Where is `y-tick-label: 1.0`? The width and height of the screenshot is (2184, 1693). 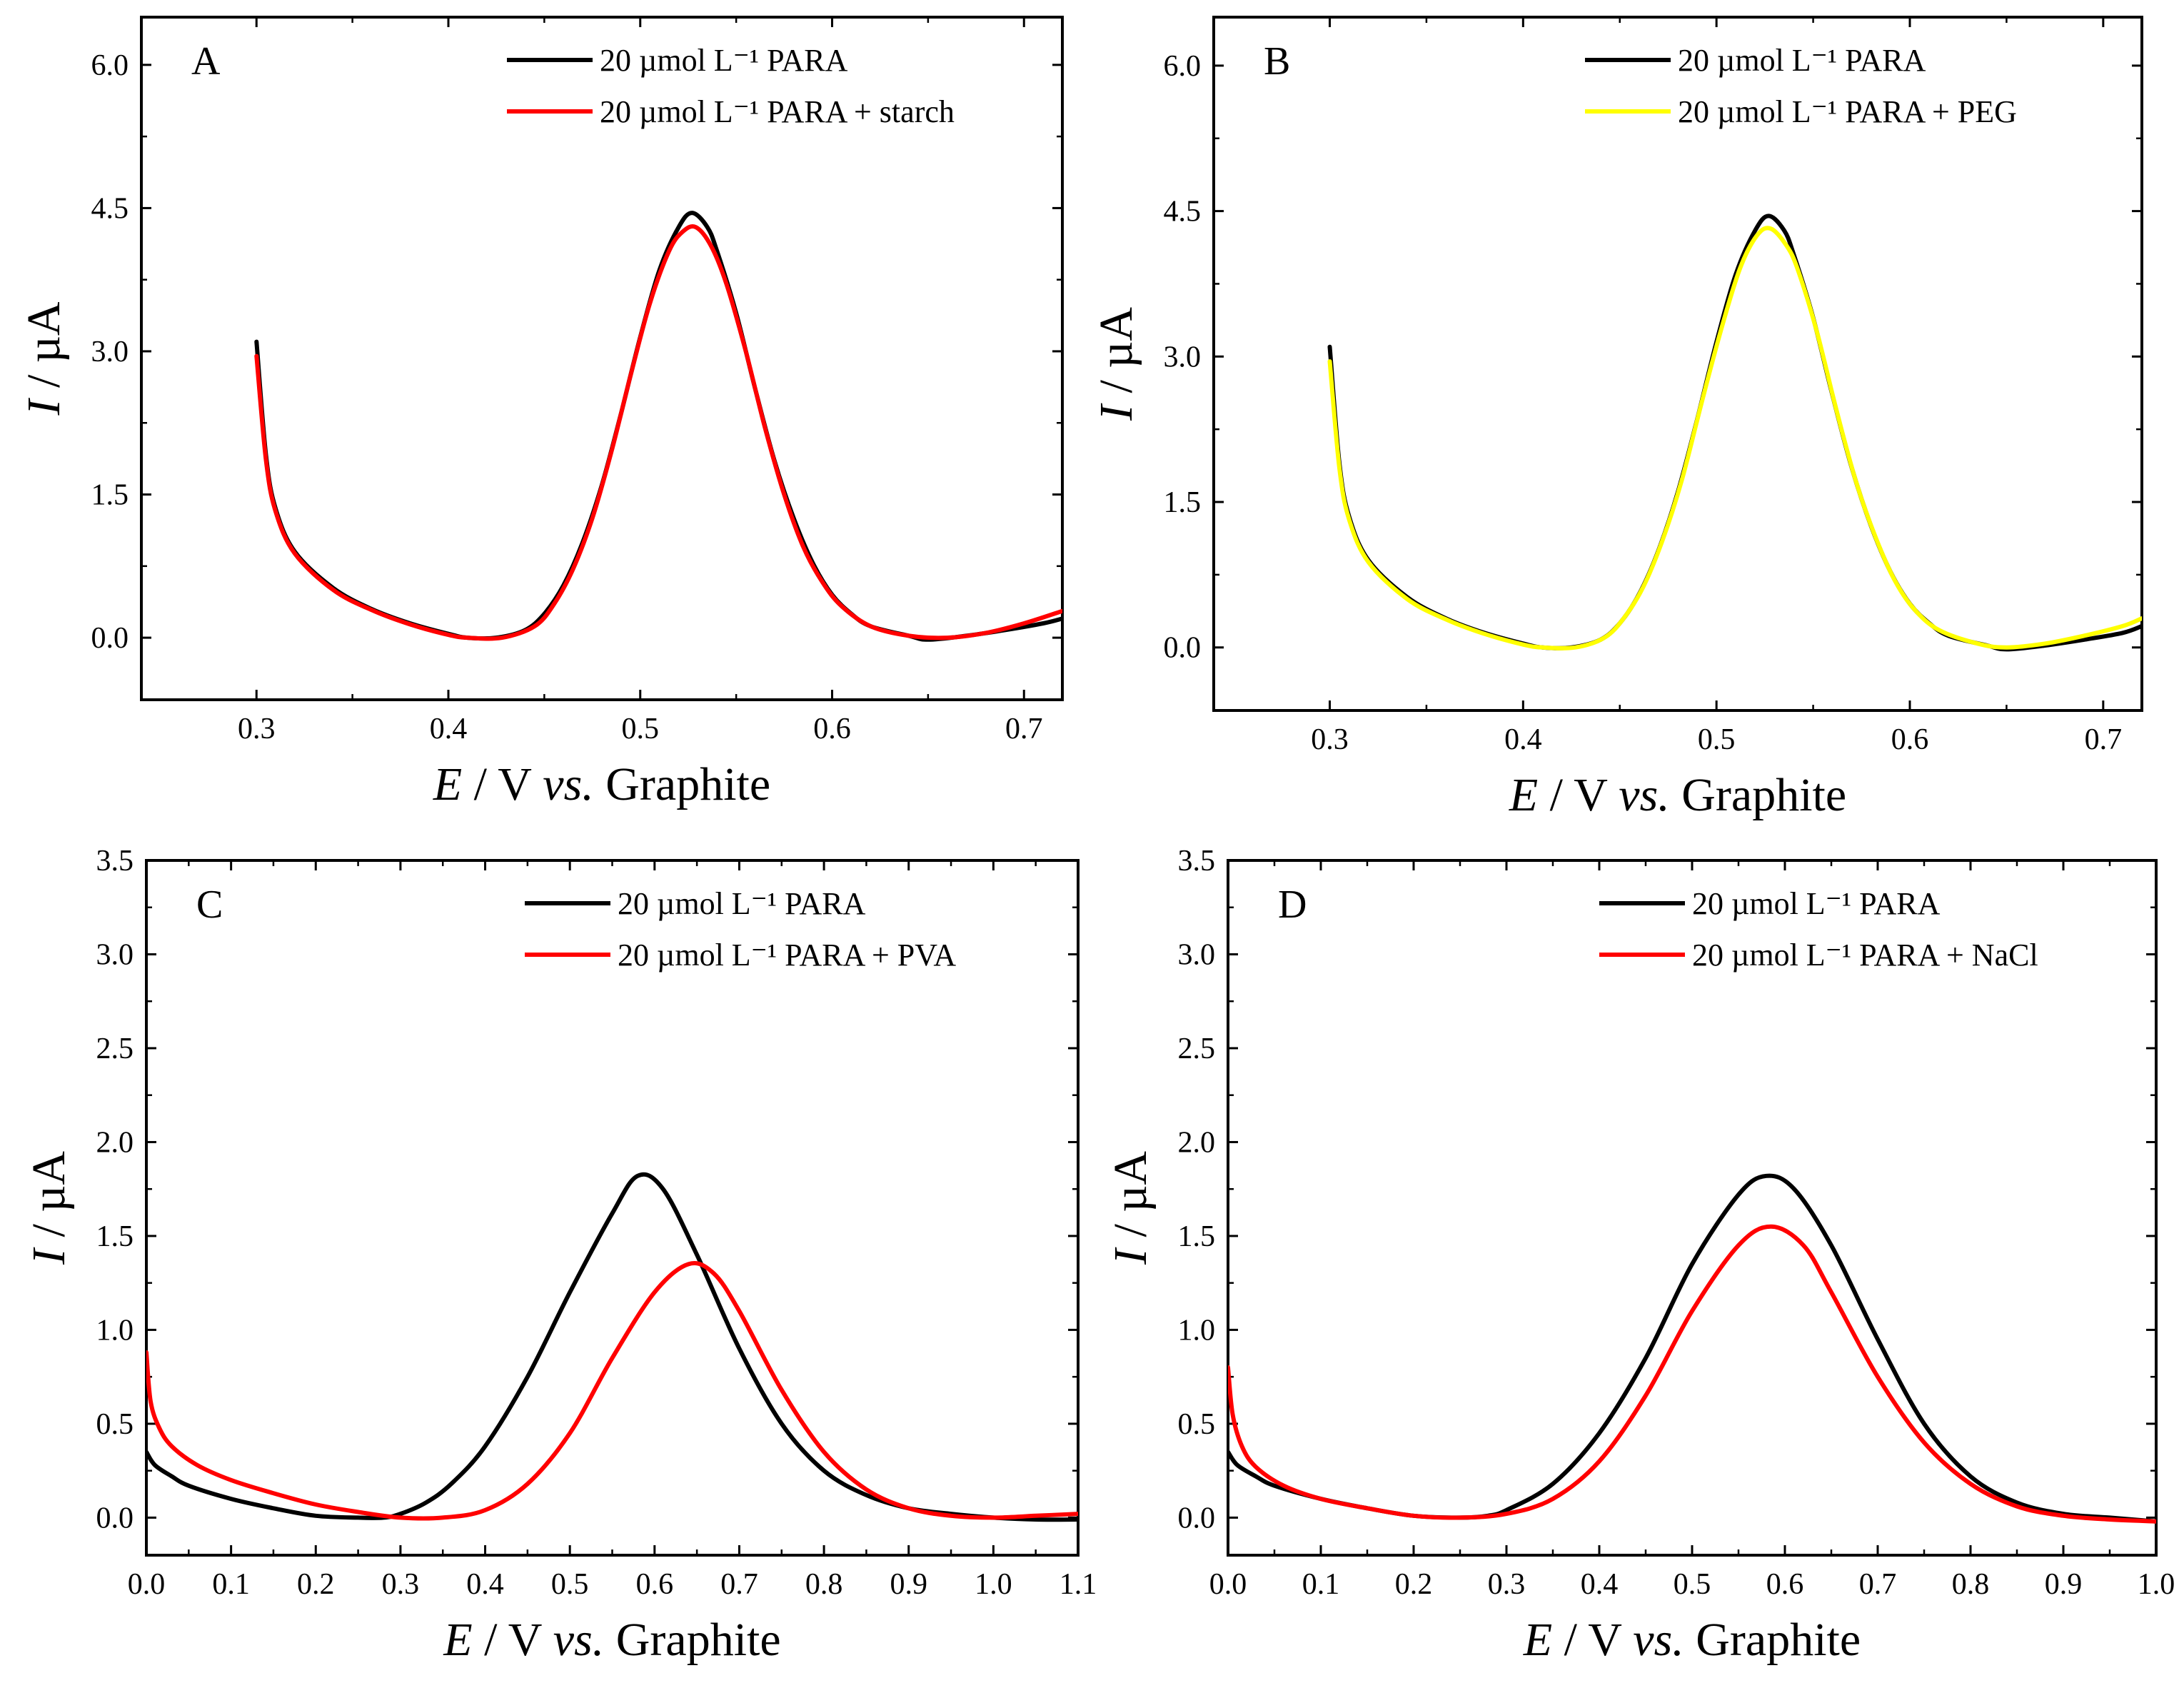
y-tick-label: 1.0 is located at coordinates (115, 1330).